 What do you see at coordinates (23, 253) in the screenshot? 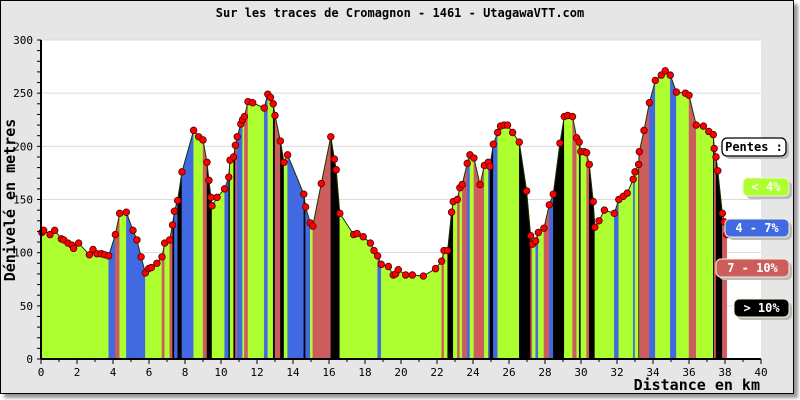
I see `y-tick-label: 100` at bounding box center [23, 253].